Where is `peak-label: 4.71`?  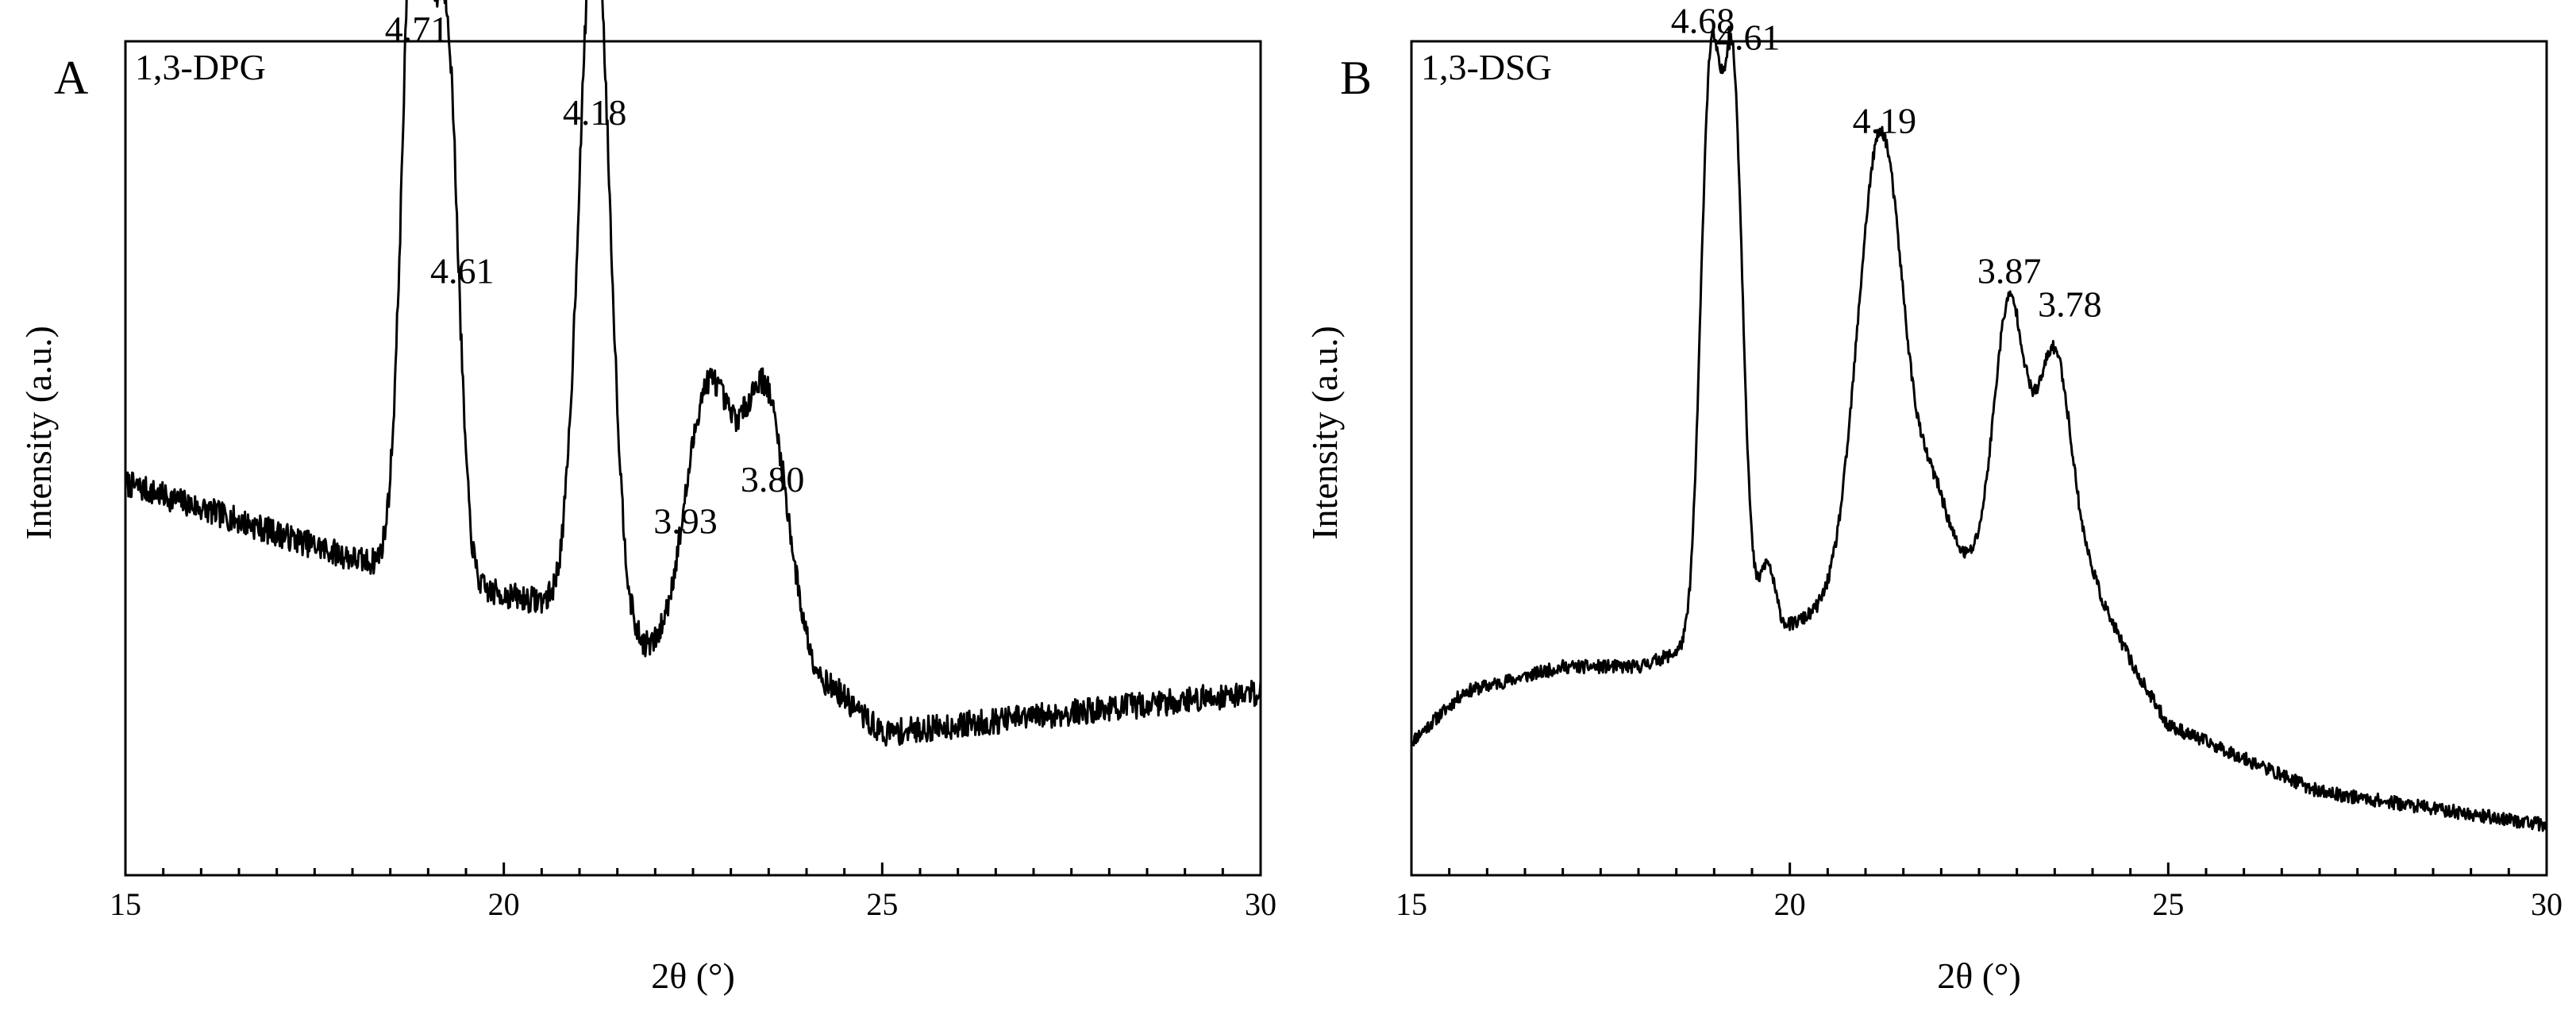
peak-label: 4.71 is located at coordinates (417, 29).